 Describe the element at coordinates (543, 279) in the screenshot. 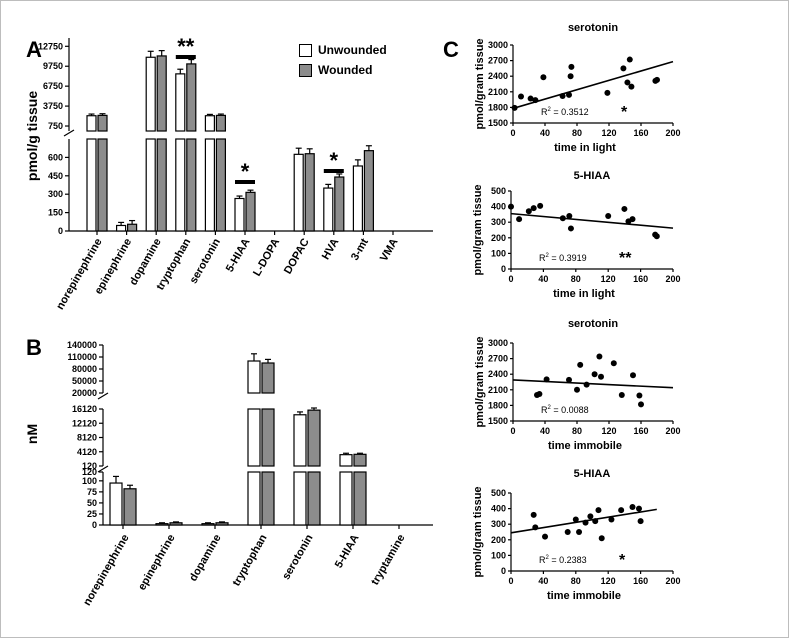

I see `panel-c-plot-1-xtick-label-1: 40` at that location.